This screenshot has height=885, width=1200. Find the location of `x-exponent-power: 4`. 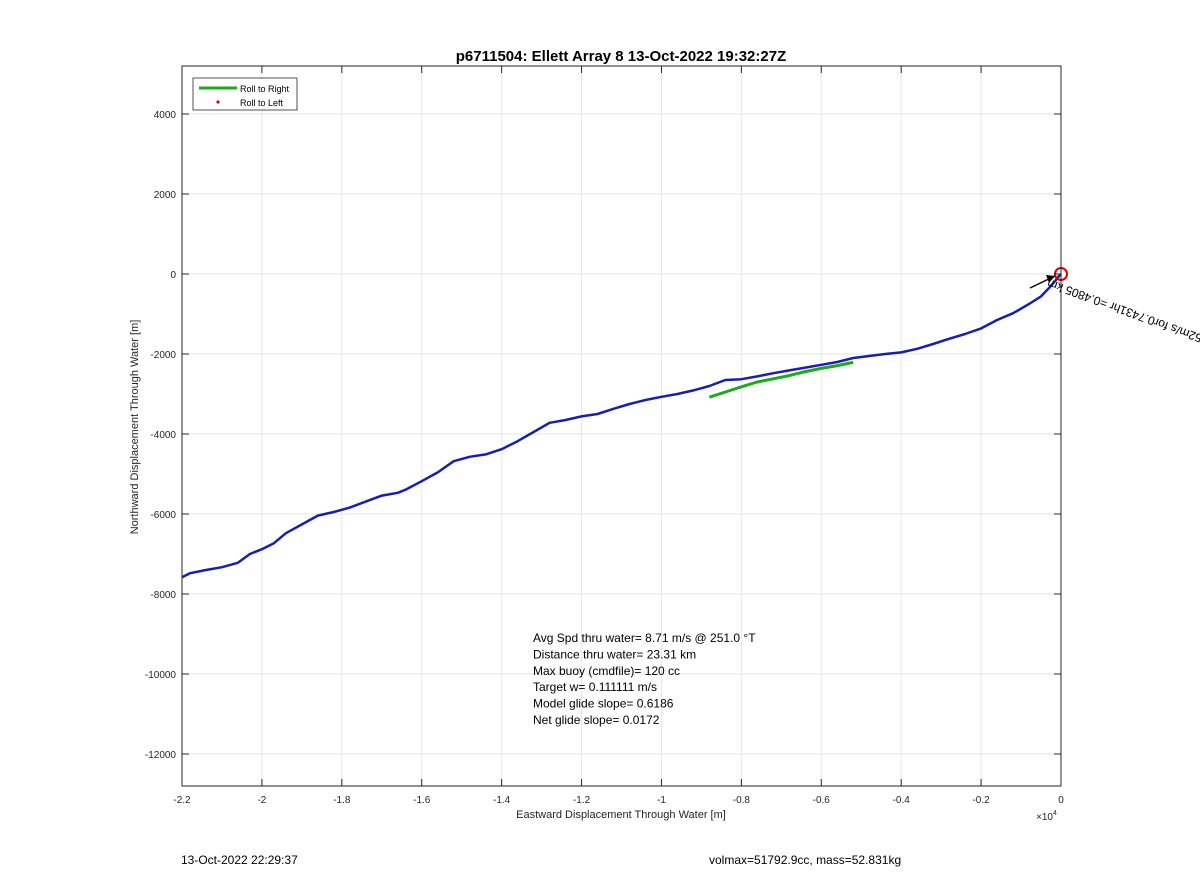

x-exponent-power: 4 is located at coordinates (1055, 813).